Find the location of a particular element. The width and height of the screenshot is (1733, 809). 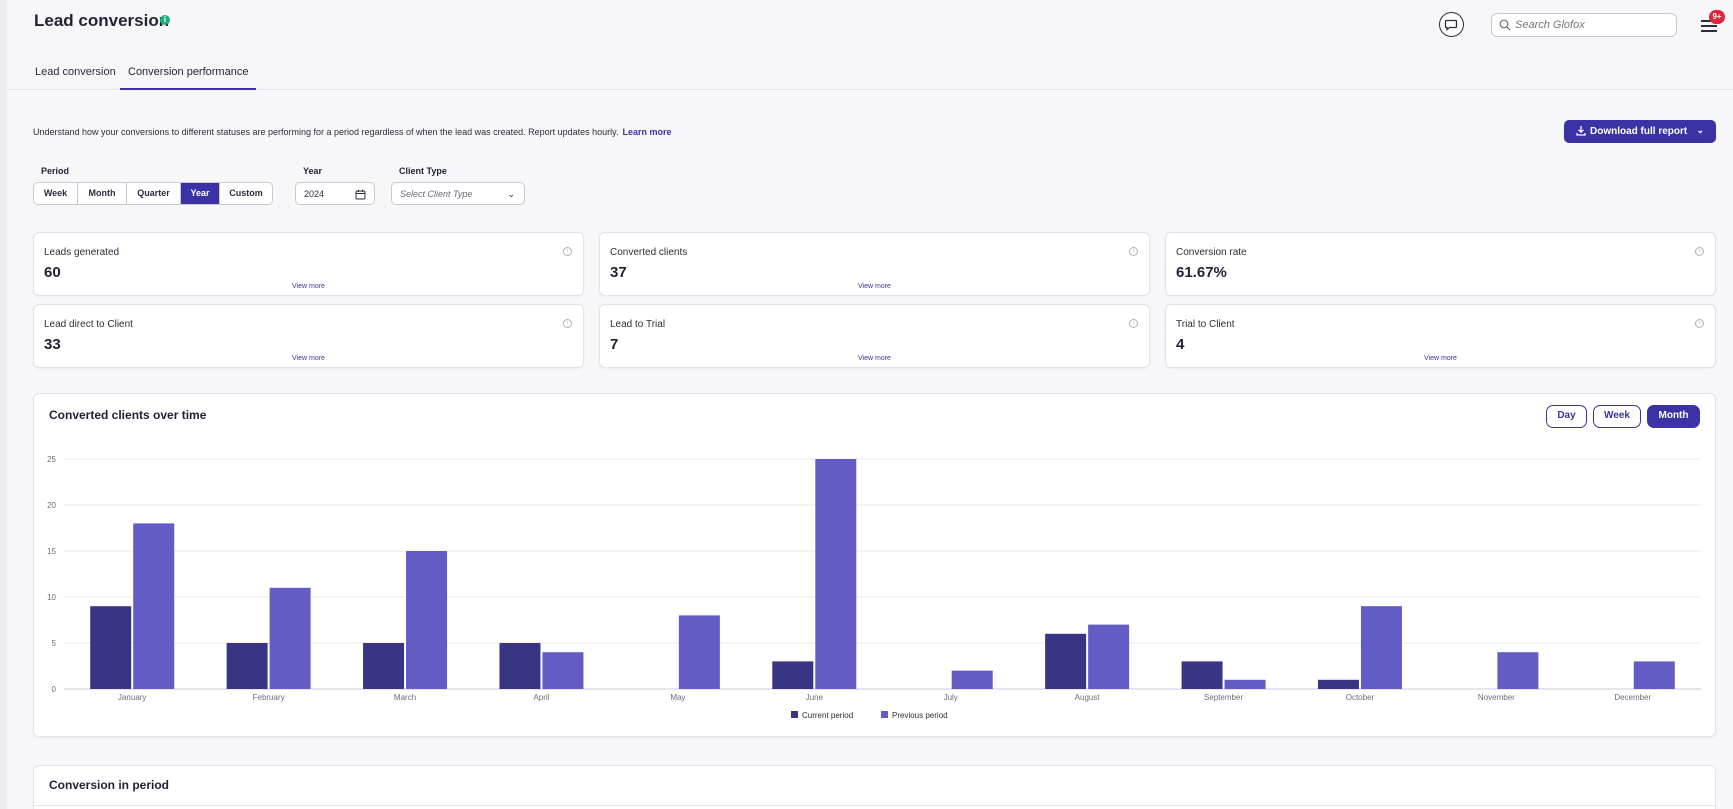

kpi-value: 37 is located at coordinates (618, 272).